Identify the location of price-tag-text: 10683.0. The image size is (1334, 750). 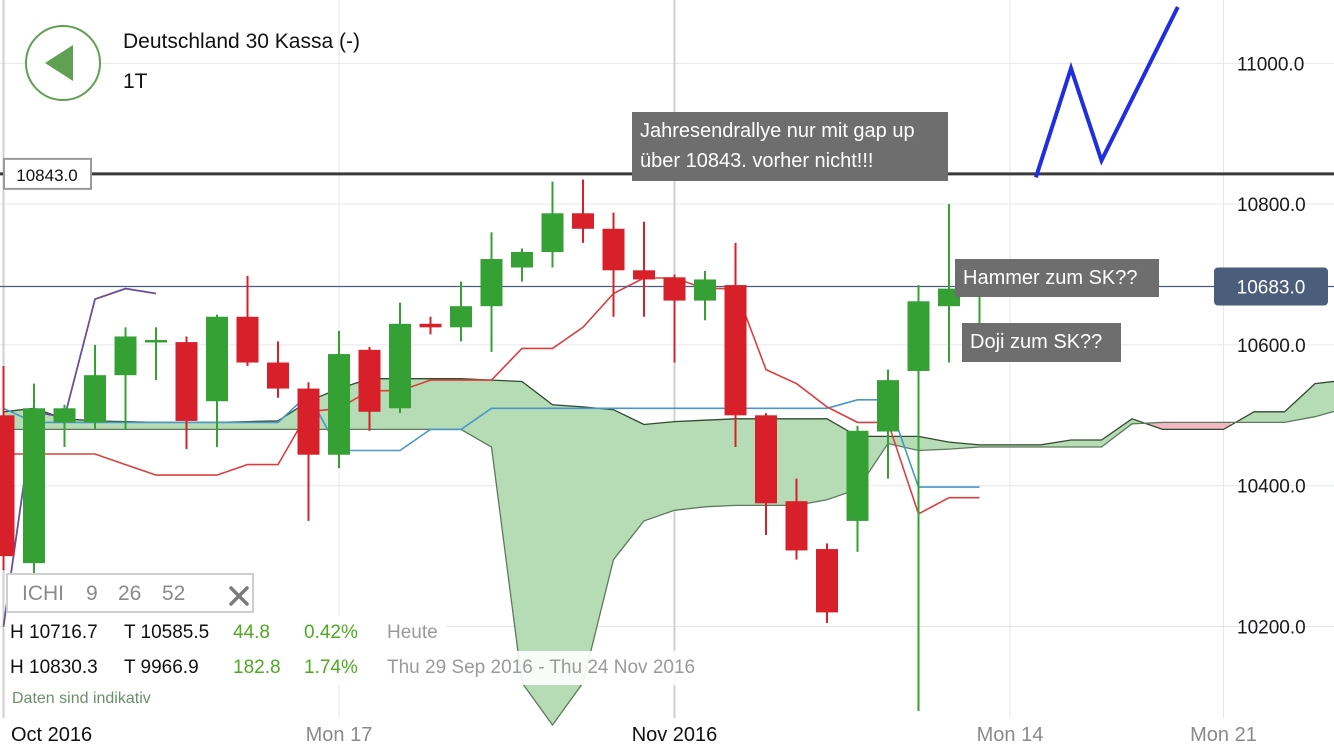
(1271, 287).